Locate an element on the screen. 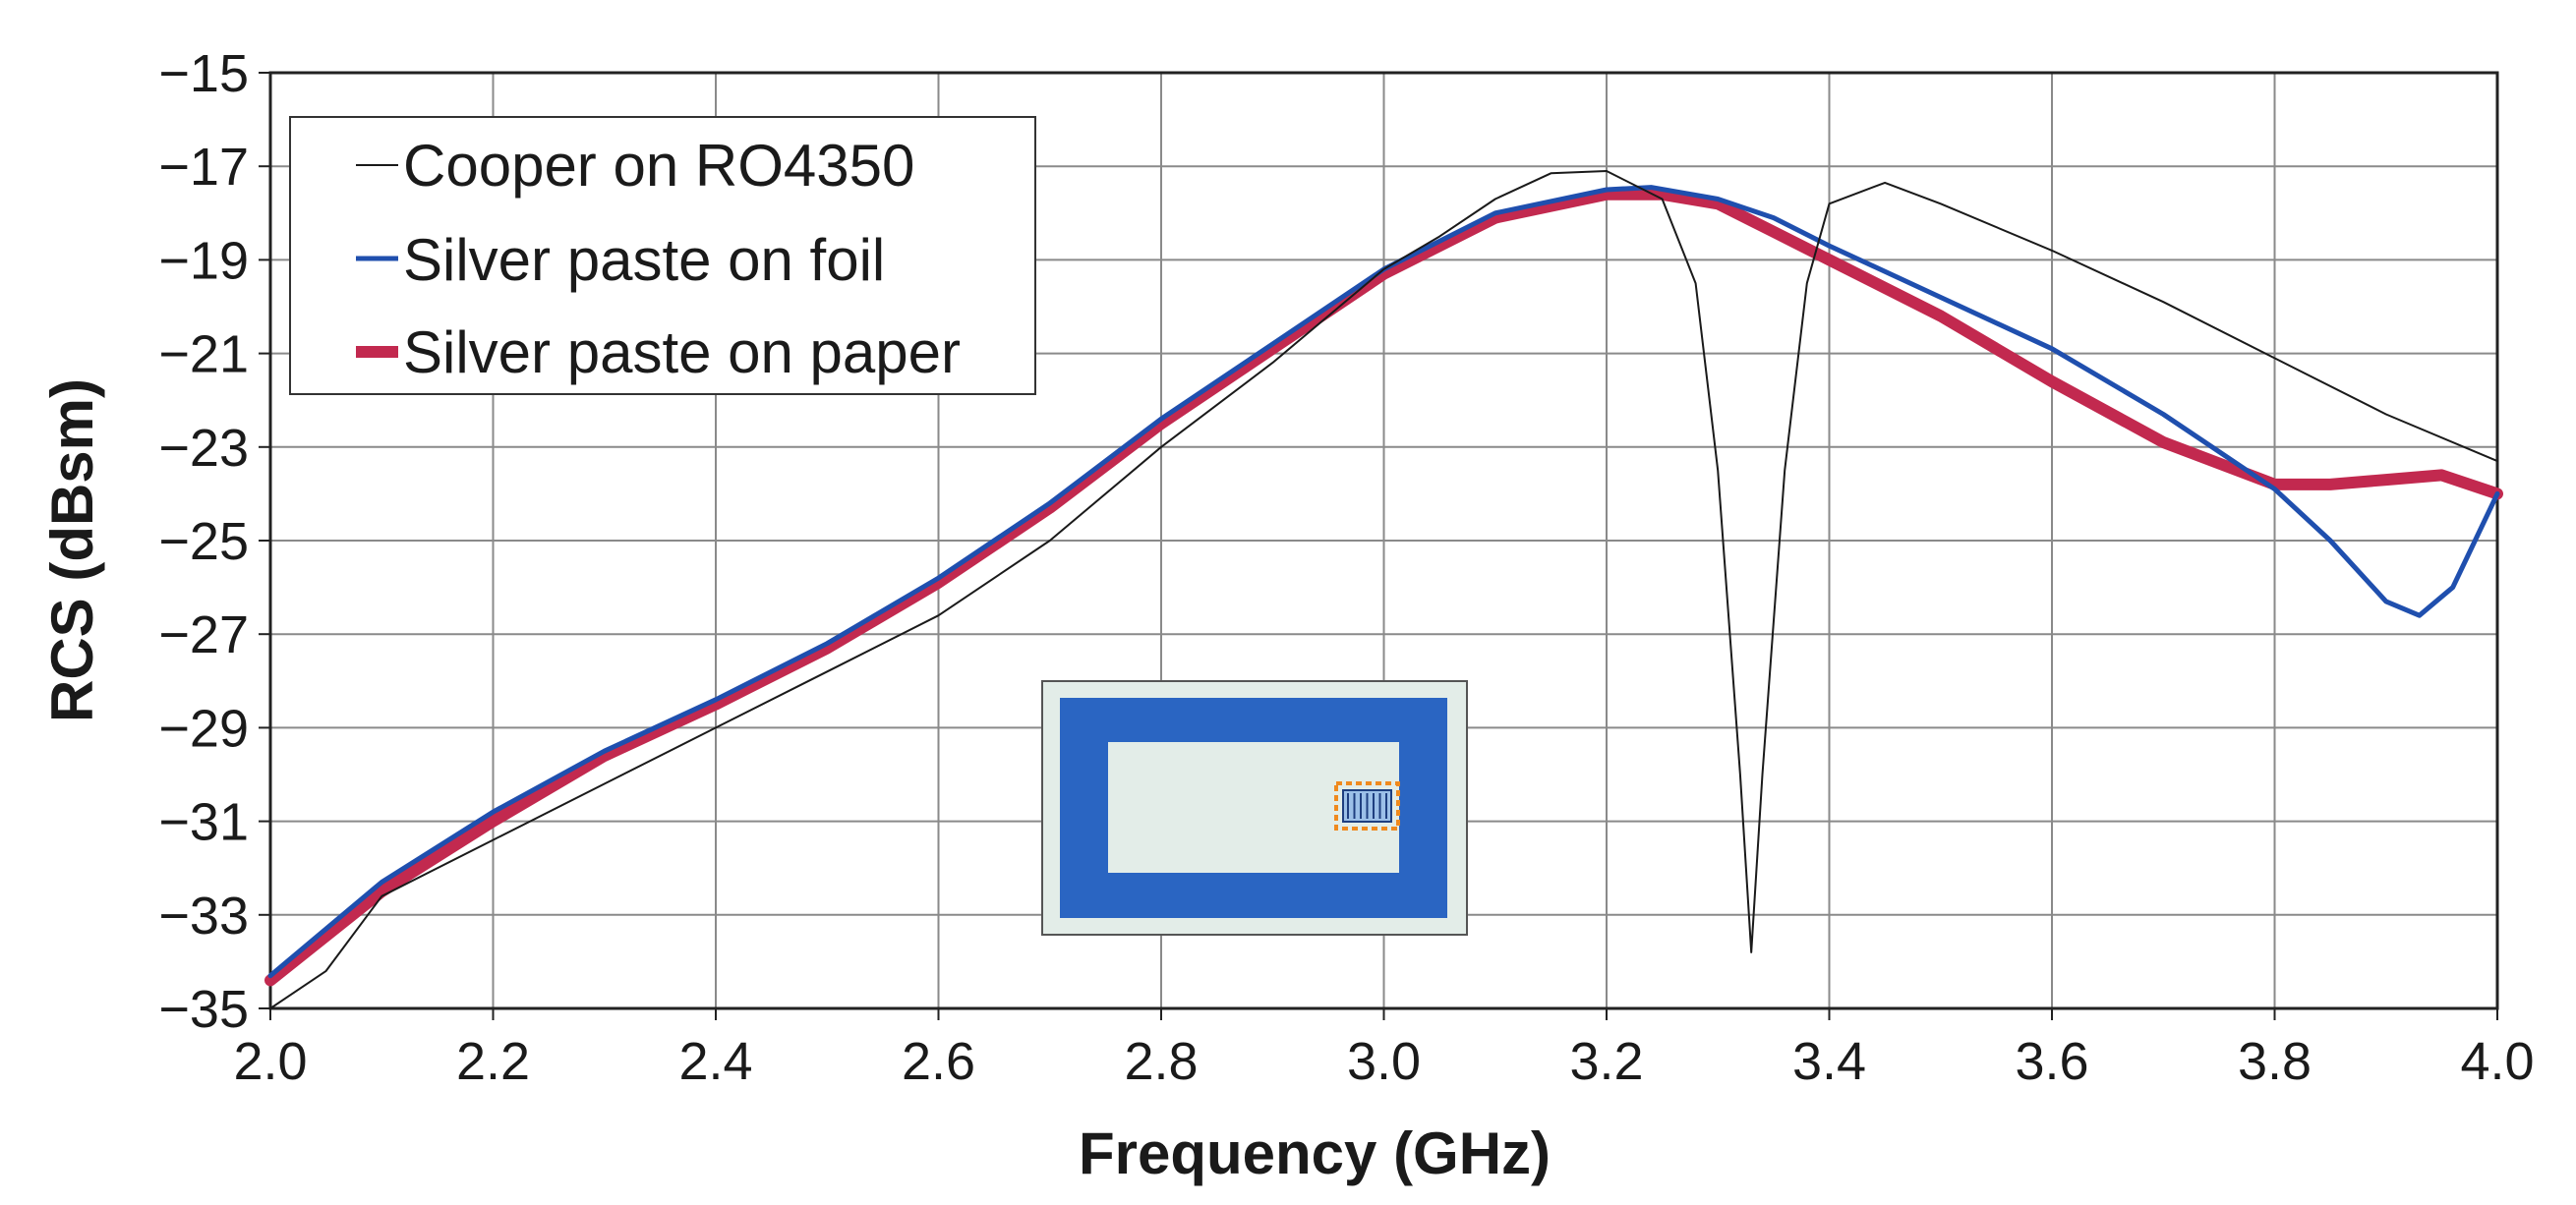 Image resolution: width=2576 pixels, height=1205 pixels. y-tick-label: −33 is located at coordinates (203, 916).